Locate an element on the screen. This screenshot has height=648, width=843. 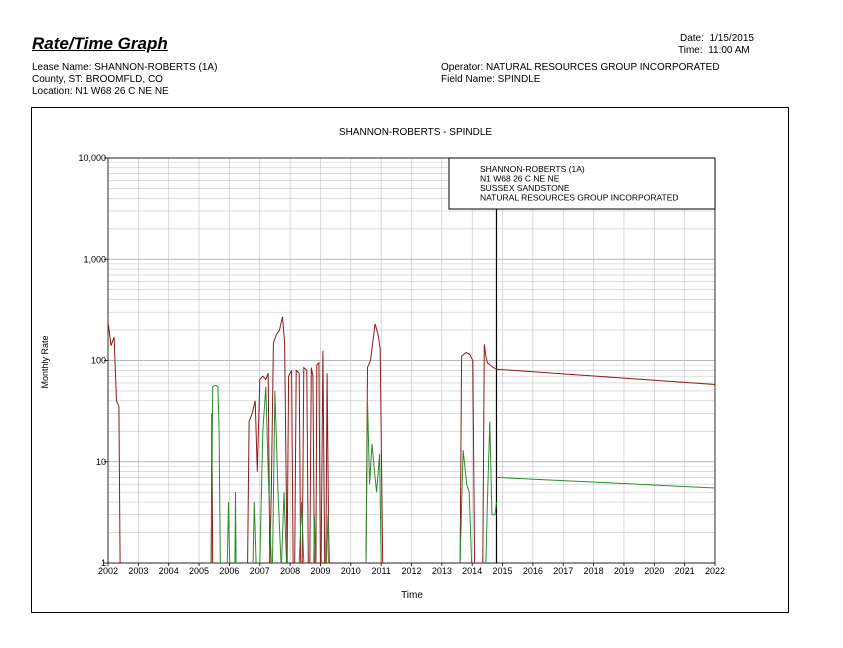
legend-line: NATURAL RESOURCES GROUP INCORPORATED is located at coordinates (579, 198).